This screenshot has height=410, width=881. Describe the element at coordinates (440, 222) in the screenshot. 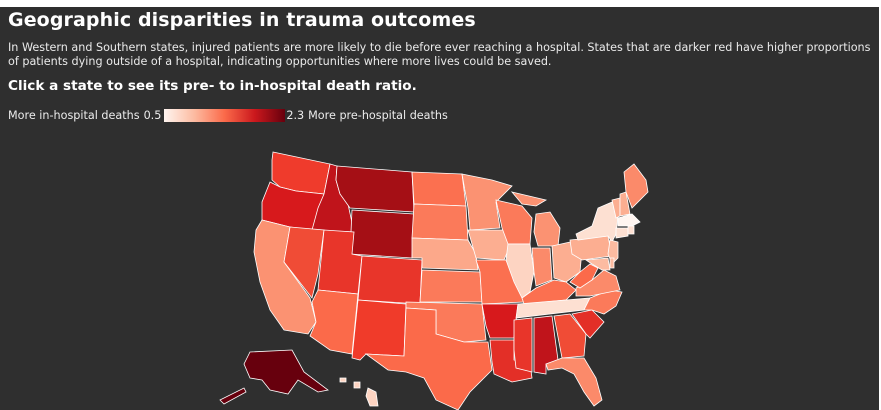

I see `state-SD` at that location.